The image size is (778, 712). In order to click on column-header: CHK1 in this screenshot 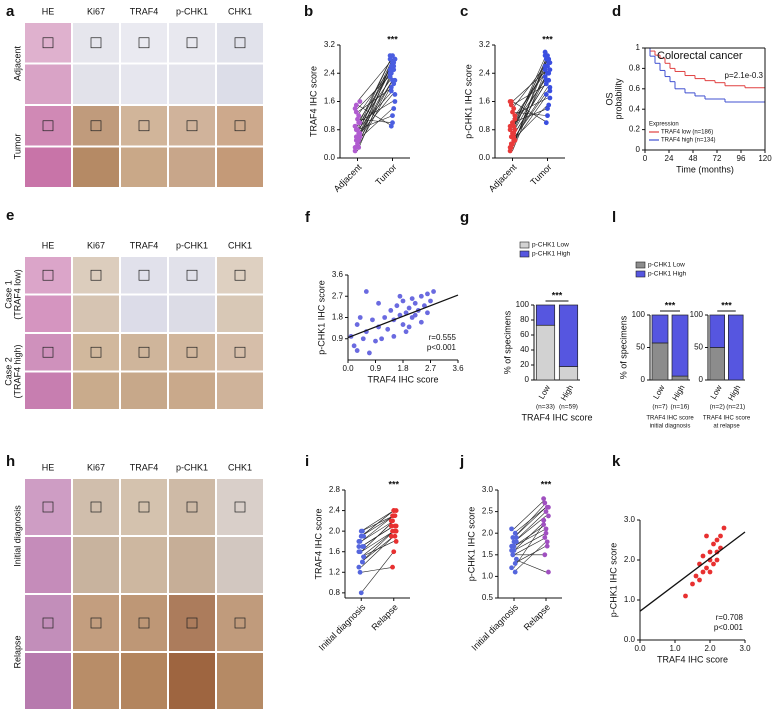, I will do `click(240, 11)`.